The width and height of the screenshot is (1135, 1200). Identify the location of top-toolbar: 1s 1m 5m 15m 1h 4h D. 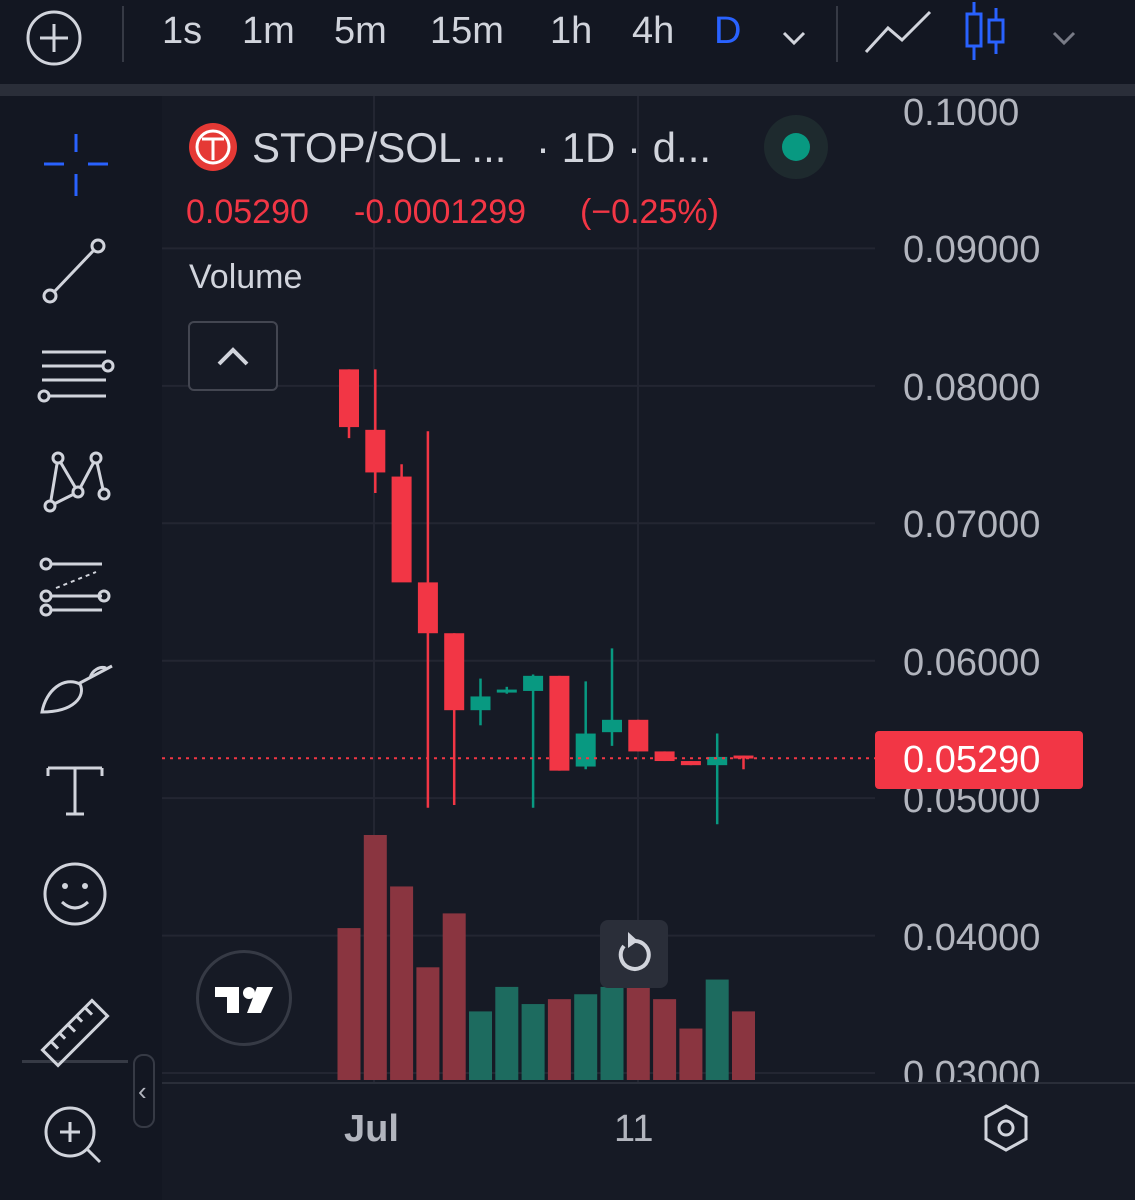
(567, 42).